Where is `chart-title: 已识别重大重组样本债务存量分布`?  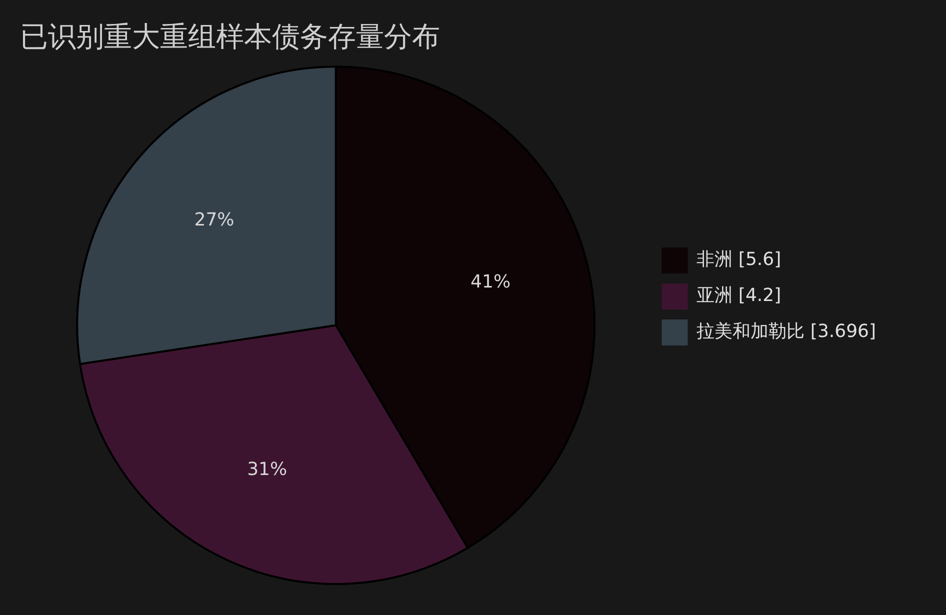
chart-title: 已识别重大重组样本债务存量分布 is located at coordinates (230, 37).